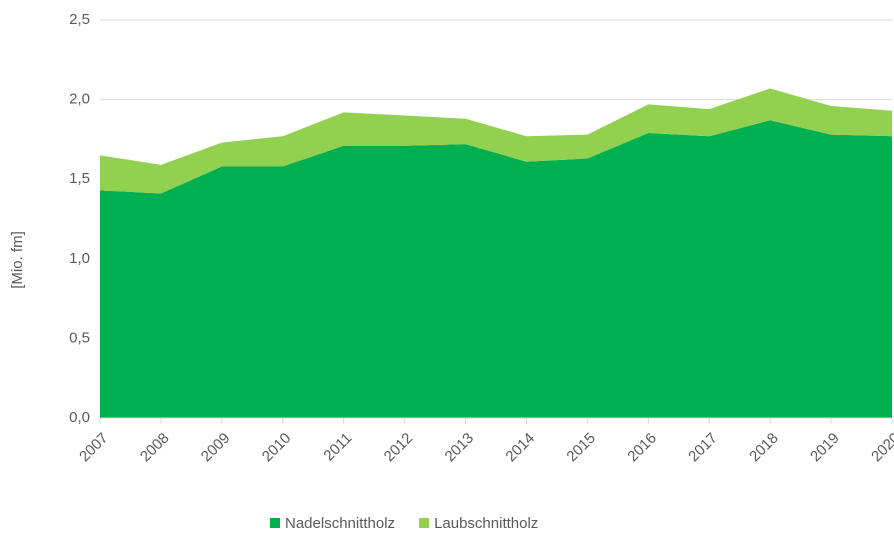  What do you see at coordinates (155, 448) in the screenshot?
I see `x-tick-label: 2008` at bounding box center [155, 448].